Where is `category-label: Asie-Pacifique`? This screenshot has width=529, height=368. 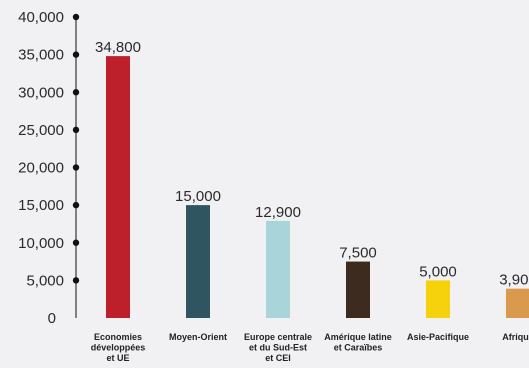 category-label: Asie-Pacifique is located at coordinates (438, 337).